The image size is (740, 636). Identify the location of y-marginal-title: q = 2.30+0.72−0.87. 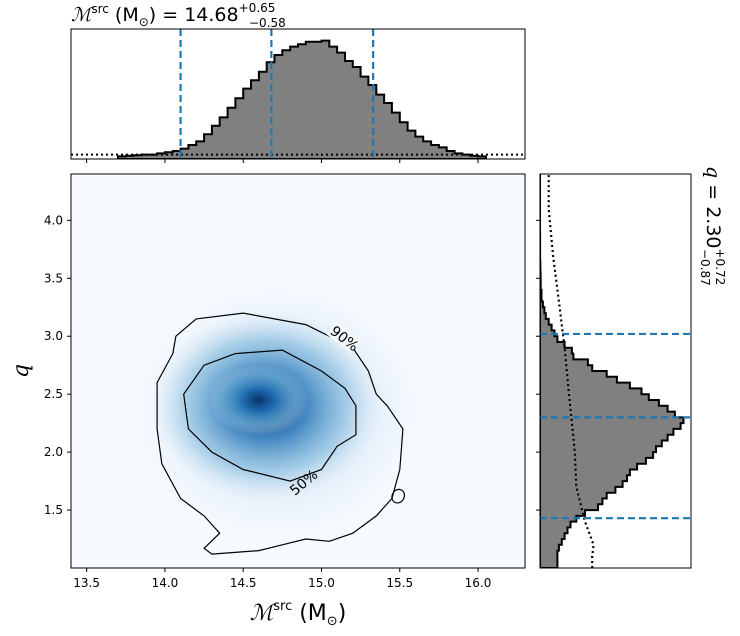
(712, 226).